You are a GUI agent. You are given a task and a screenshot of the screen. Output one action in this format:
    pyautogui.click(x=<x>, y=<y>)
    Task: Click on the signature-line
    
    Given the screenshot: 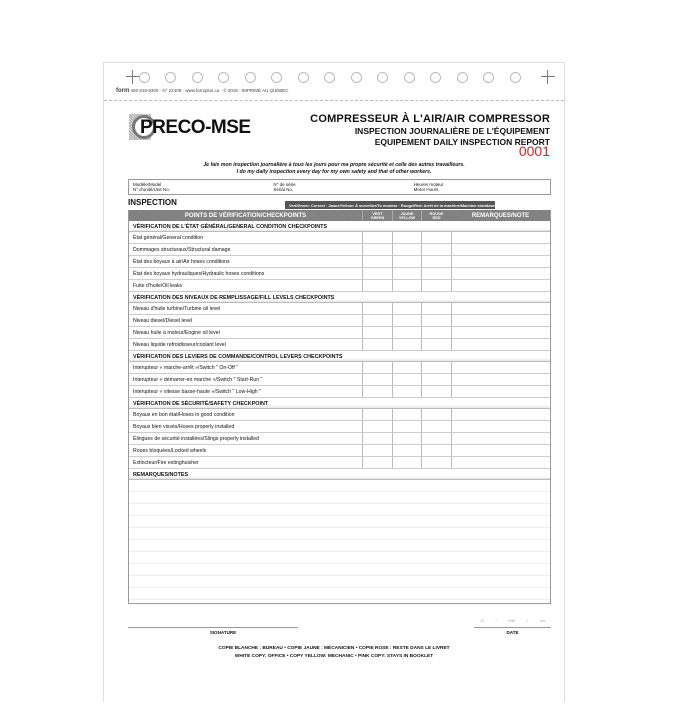 What is the action you would take?
    pyautogui.click(x=213, y=627)
    